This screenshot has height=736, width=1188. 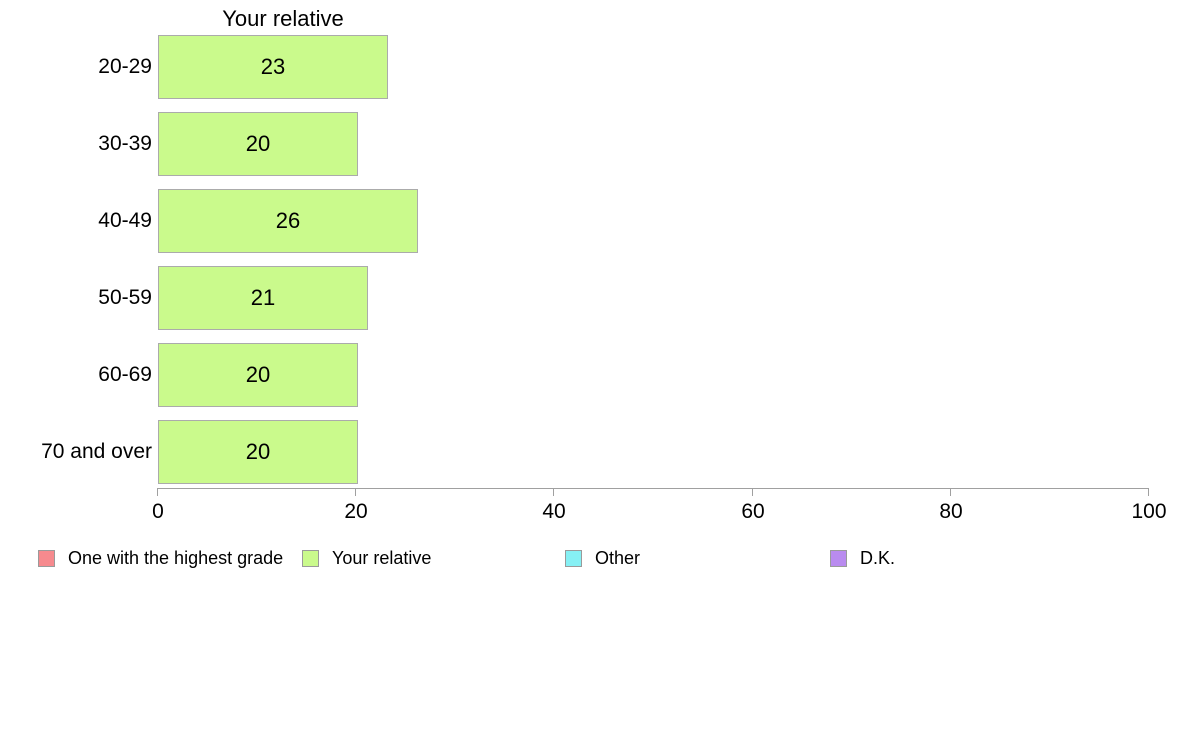 What do you see at coordinates (753, 511) in the screenshot?
I see `x-tick-label: 60` at bounding box center [753, 511].